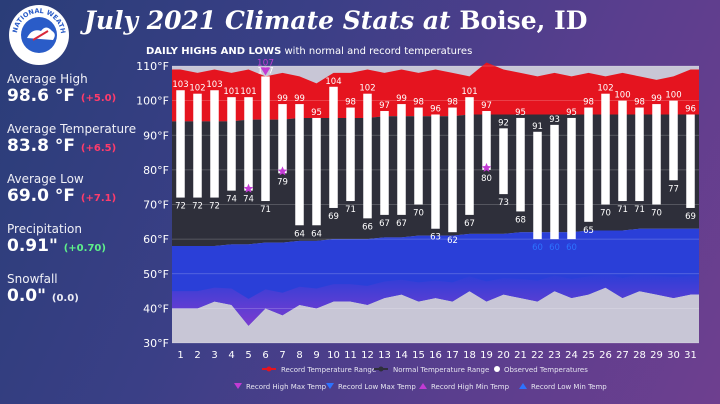 The width and height of the screenshot is (720, 404). What do you see at coordinates (299, 355) in the screenshot?
I see `x-tick-label: 8` at bounding box center [299, 355].